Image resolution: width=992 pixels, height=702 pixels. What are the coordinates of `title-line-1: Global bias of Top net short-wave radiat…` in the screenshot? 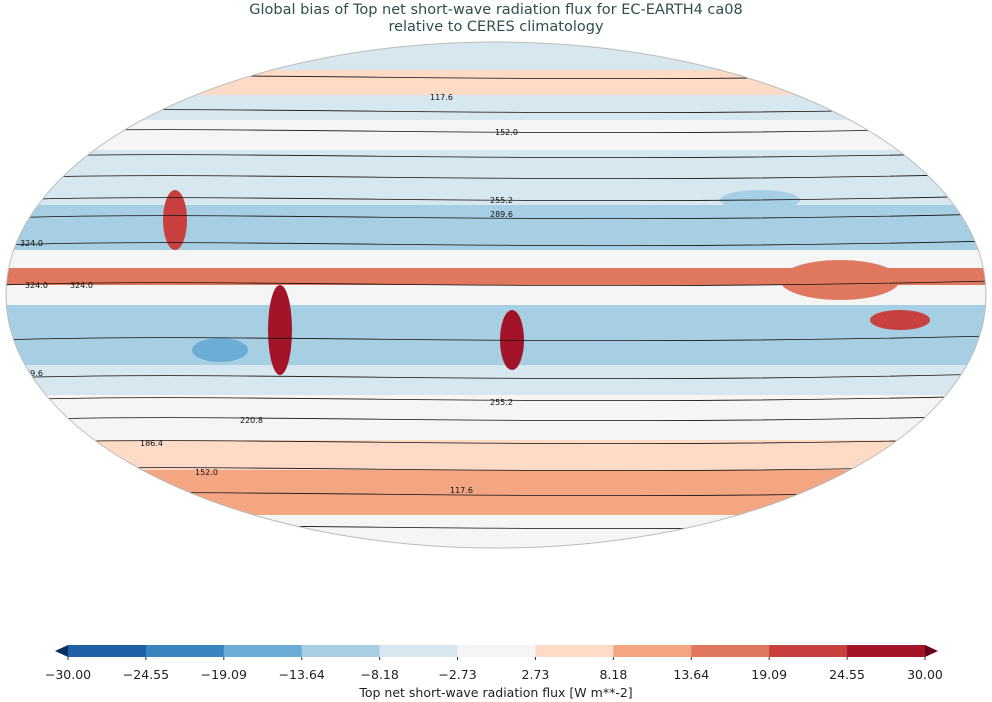 It's located at (496, 10).